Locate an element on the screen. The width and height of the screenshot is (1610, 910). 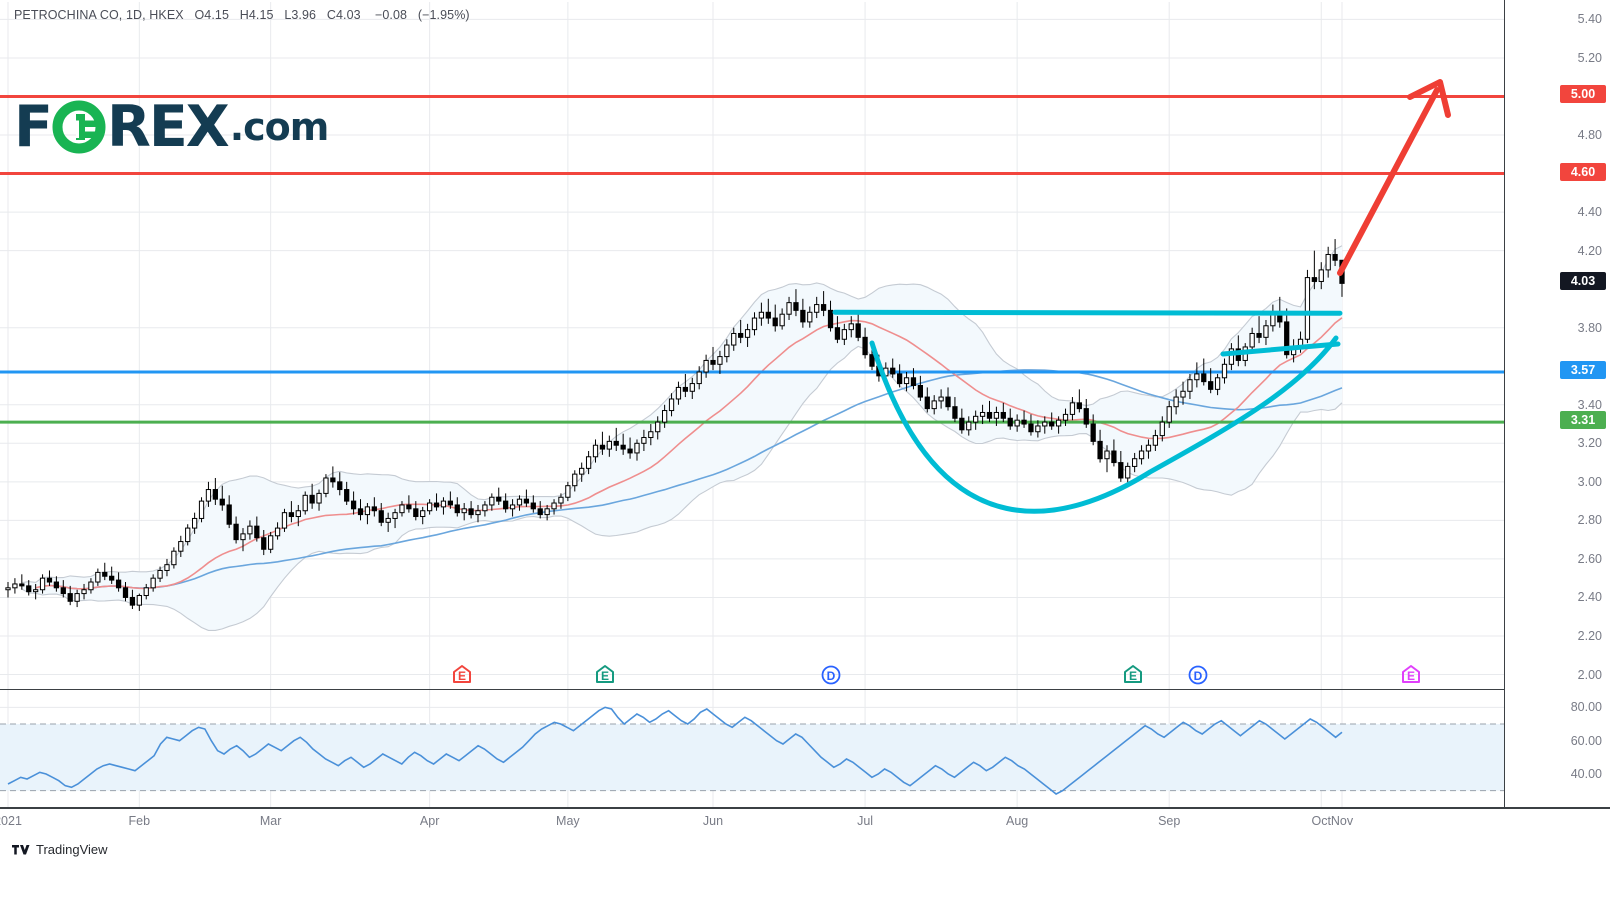
time-tick: Mar is located at coordinates (270, 821).